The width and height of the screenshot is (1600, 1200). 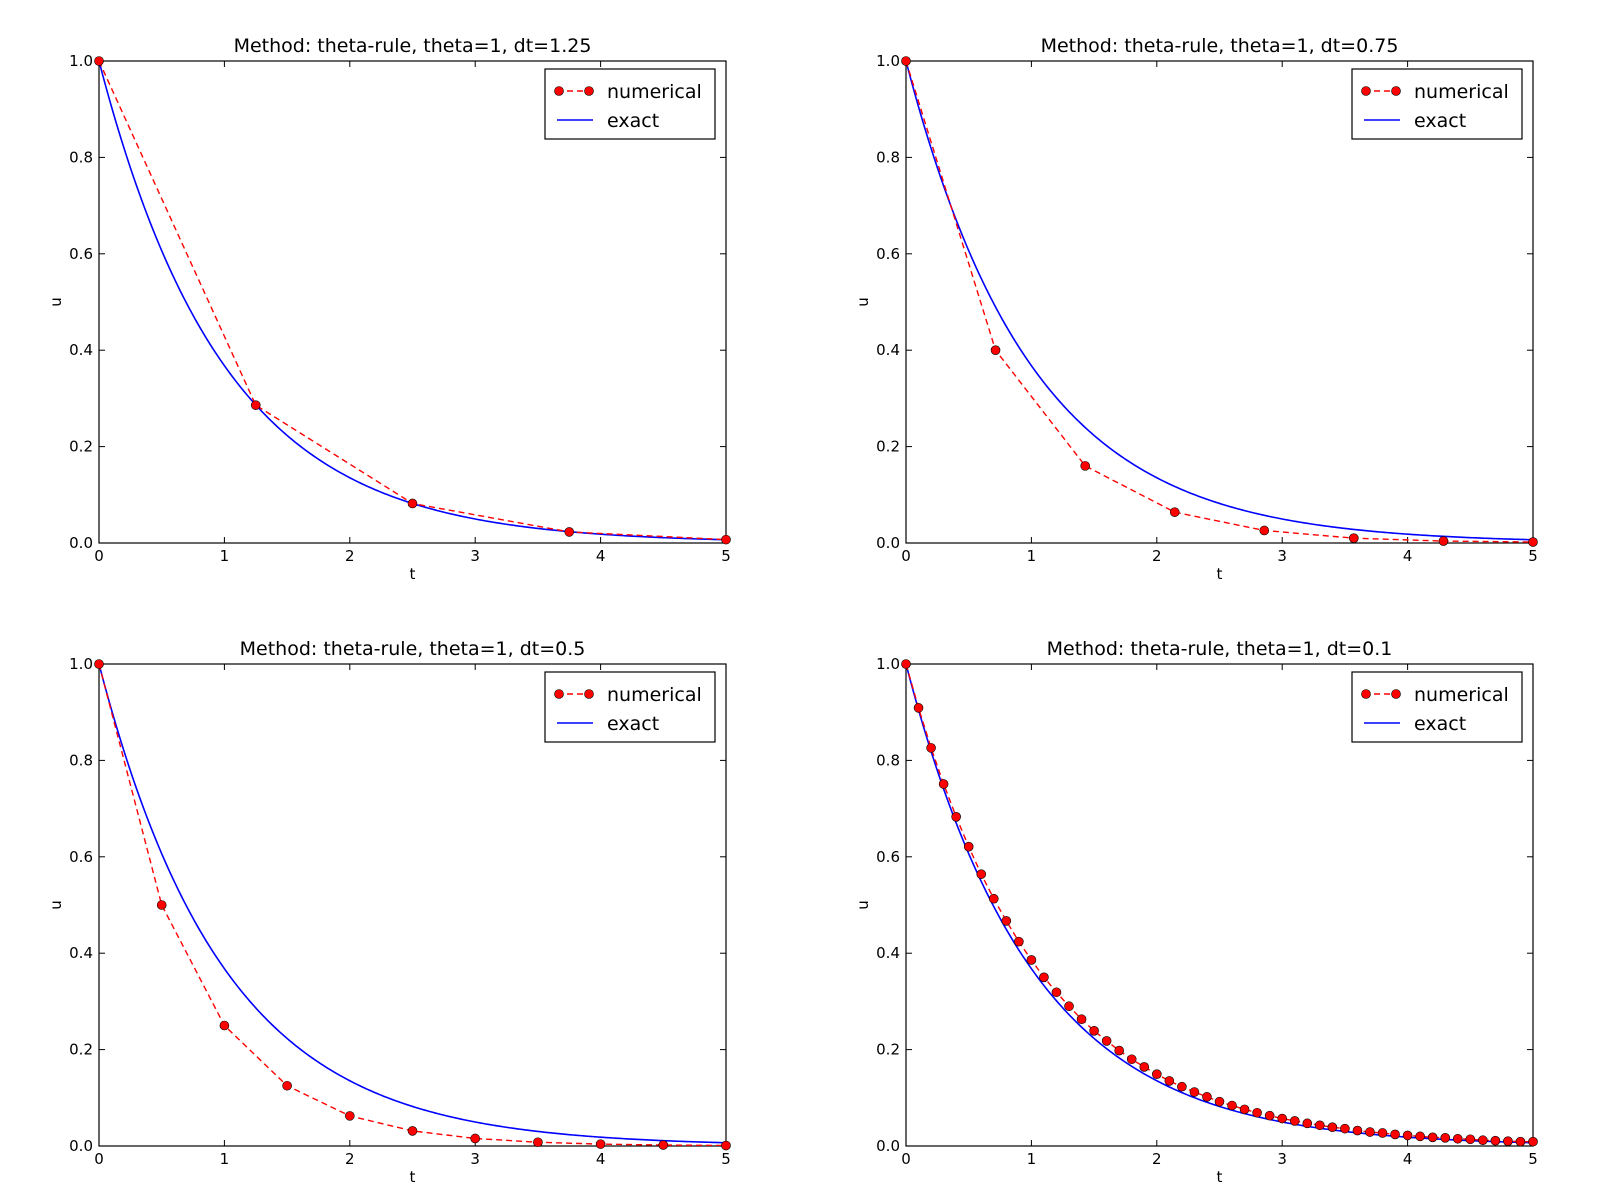 I want to click on chart-title: Method: theta-rule, theta=1, dt=0.75, so click(x=1220, y=46).